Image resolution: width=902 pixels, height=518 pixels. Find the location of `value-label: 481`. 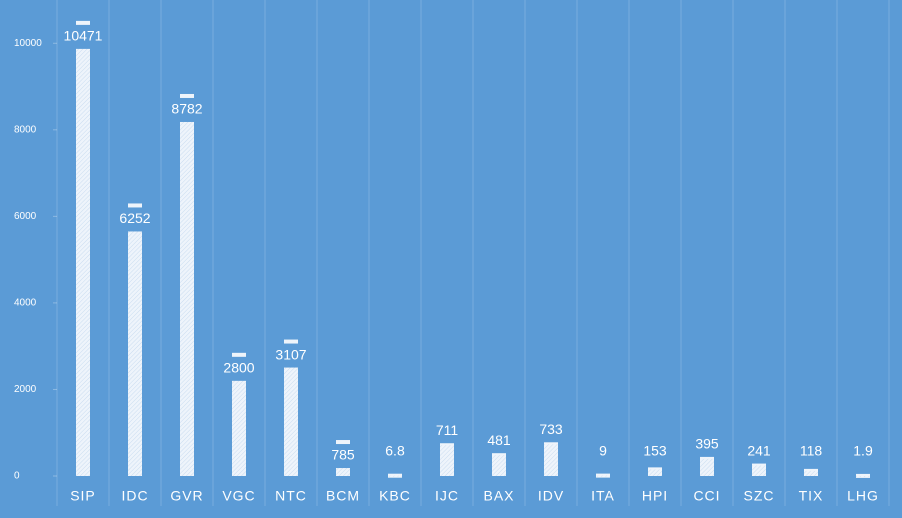

value-label: 481 is located at coordinates (499, 440).